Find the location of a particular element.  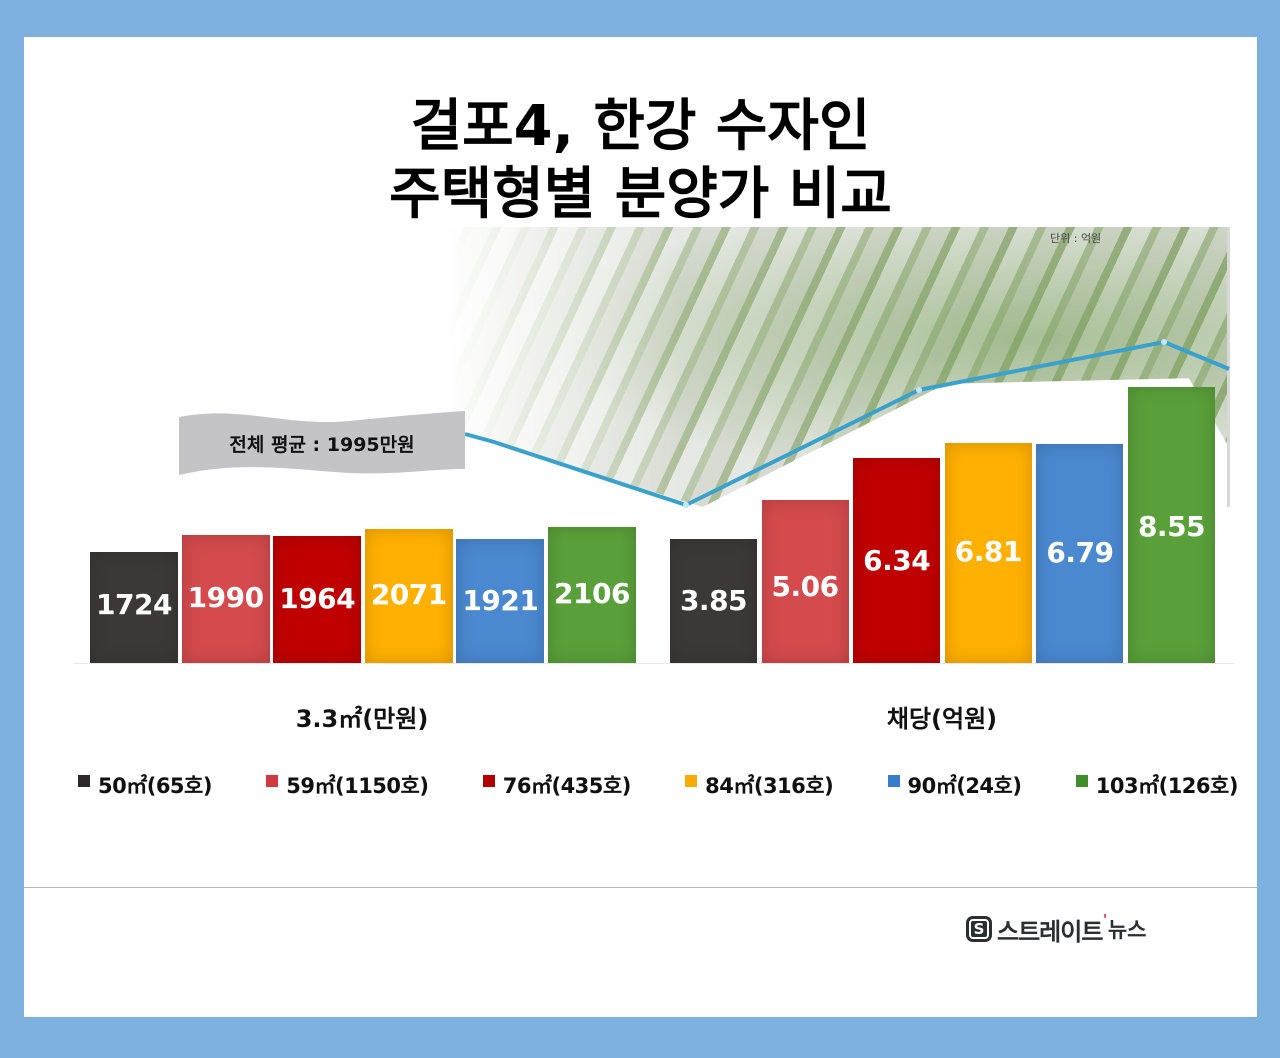

bar: 5.06 is located at coordinates (805, 581).